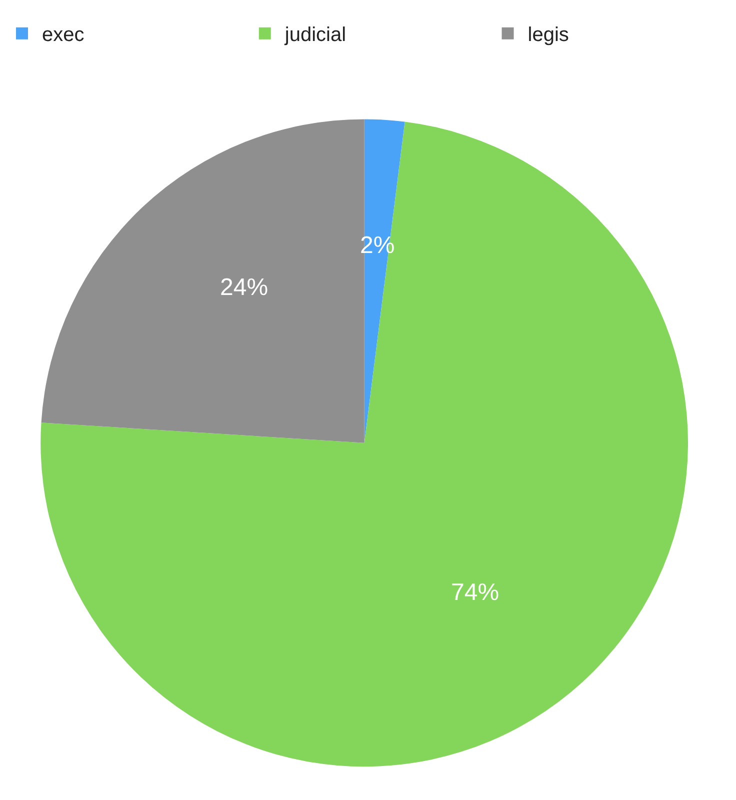  Describe the element at coordinates (475, 592) in the screenshot. I see `data-label: 74%` at that location.